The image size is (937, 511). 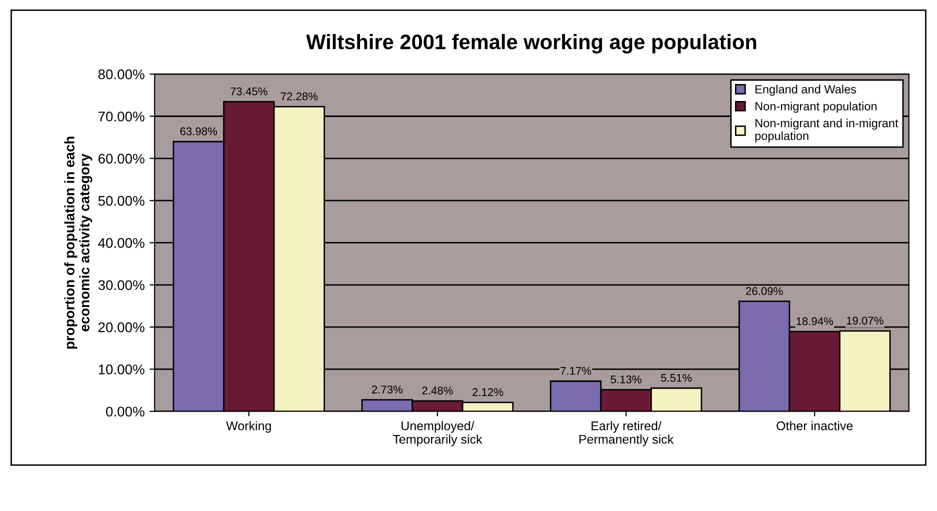 What do you see at coordinates (121, 285) in the screenshot?
I see `y-tick-label: 30.00%` at bounding box center [121, 285].